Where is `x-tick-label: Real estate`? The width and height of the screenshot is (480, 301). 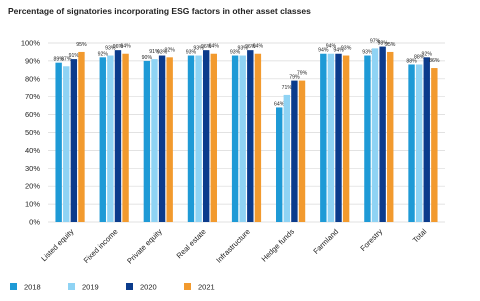 x-tick-label: Real estate is located at coordinates (191, 243).